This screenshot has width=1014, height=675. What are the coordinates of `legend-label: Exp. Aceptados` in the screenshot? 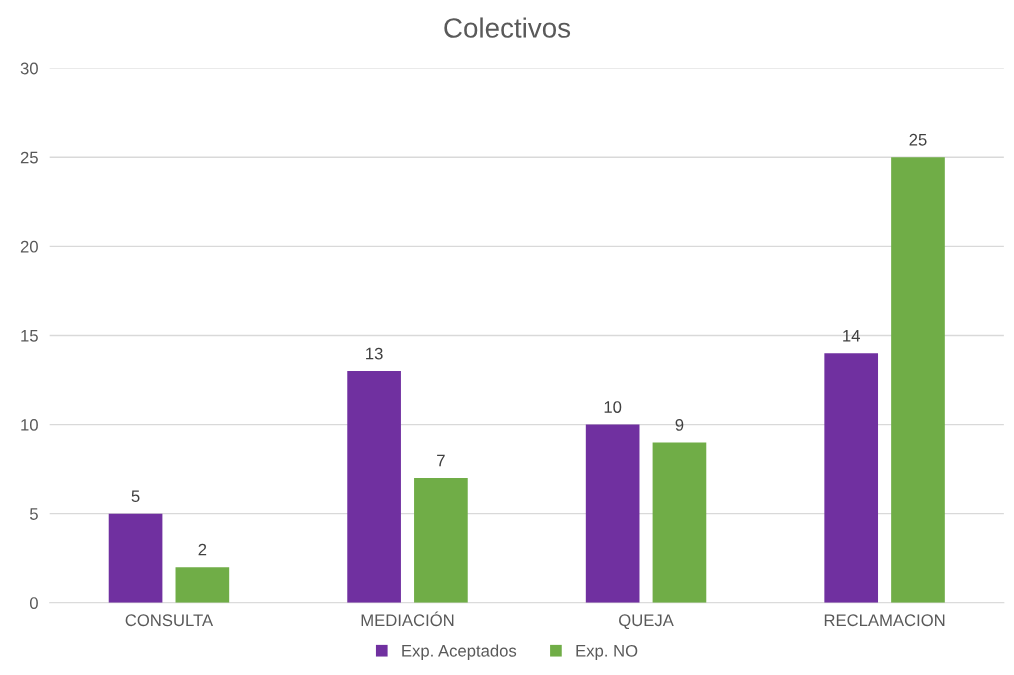 It's located at (459, 652).